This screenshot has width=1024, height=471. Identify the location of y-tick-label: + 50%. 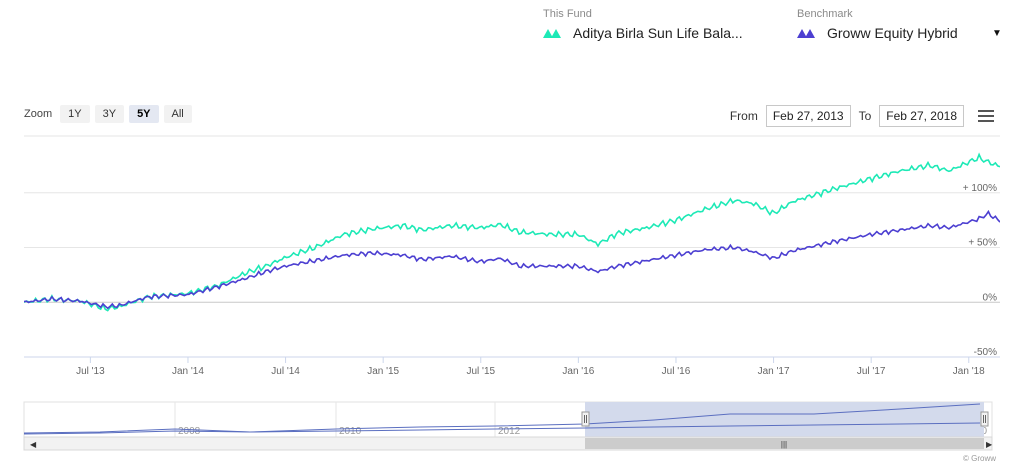
(982, 243).